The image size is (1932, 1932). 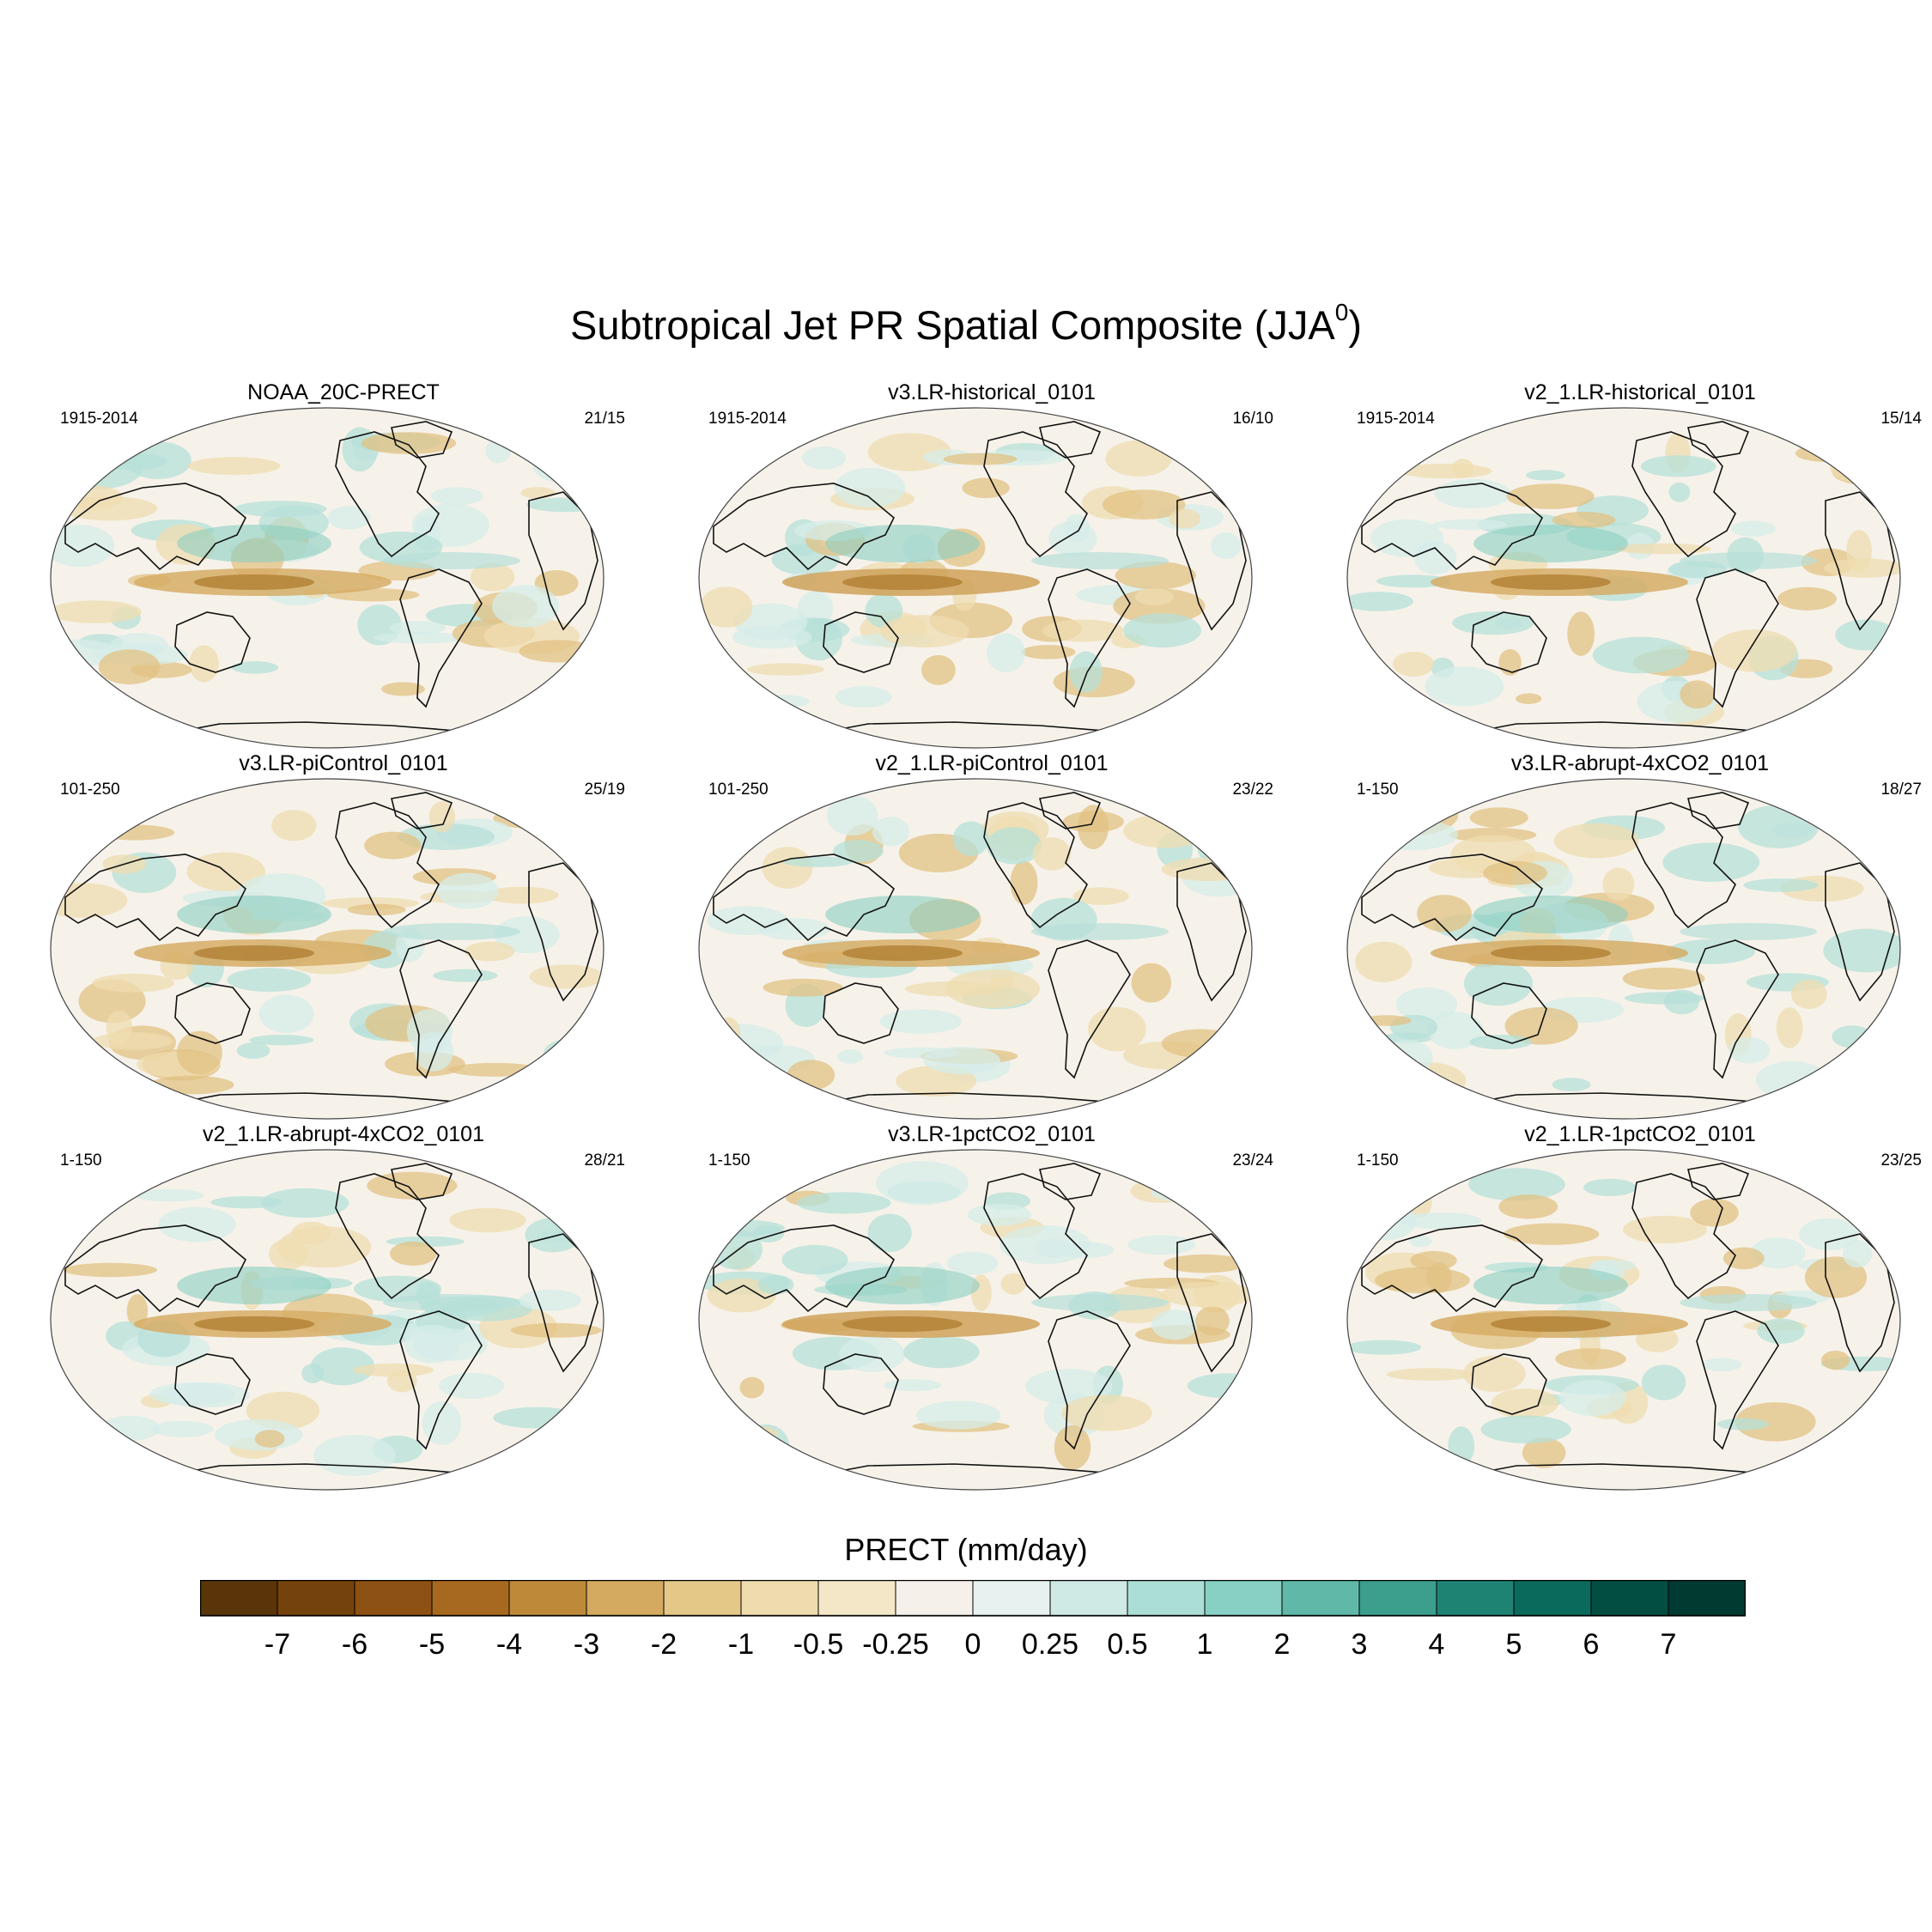 What do you see at coordinates (1378, 790) in the screenshot?
I see `panel-period: 1-150` at bounding box center [1378, 790].